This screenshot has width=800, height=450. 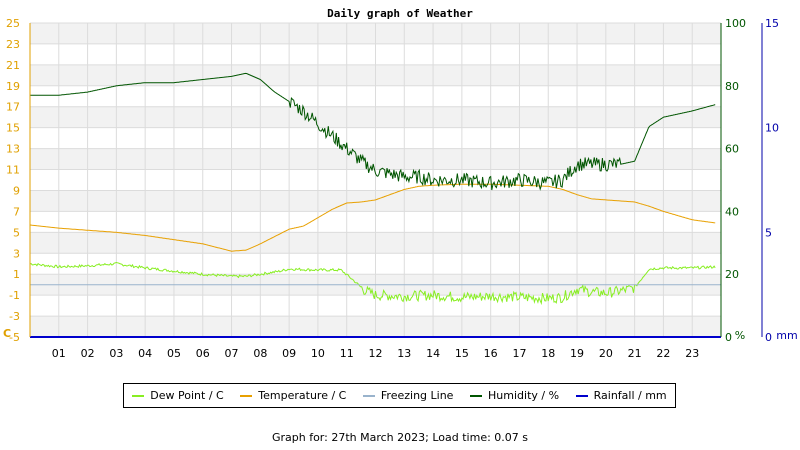 What do you see at coordinates (13, 86) in the screenshot?
I see `left-tick-label: 19` at bounding box center [13, 86].